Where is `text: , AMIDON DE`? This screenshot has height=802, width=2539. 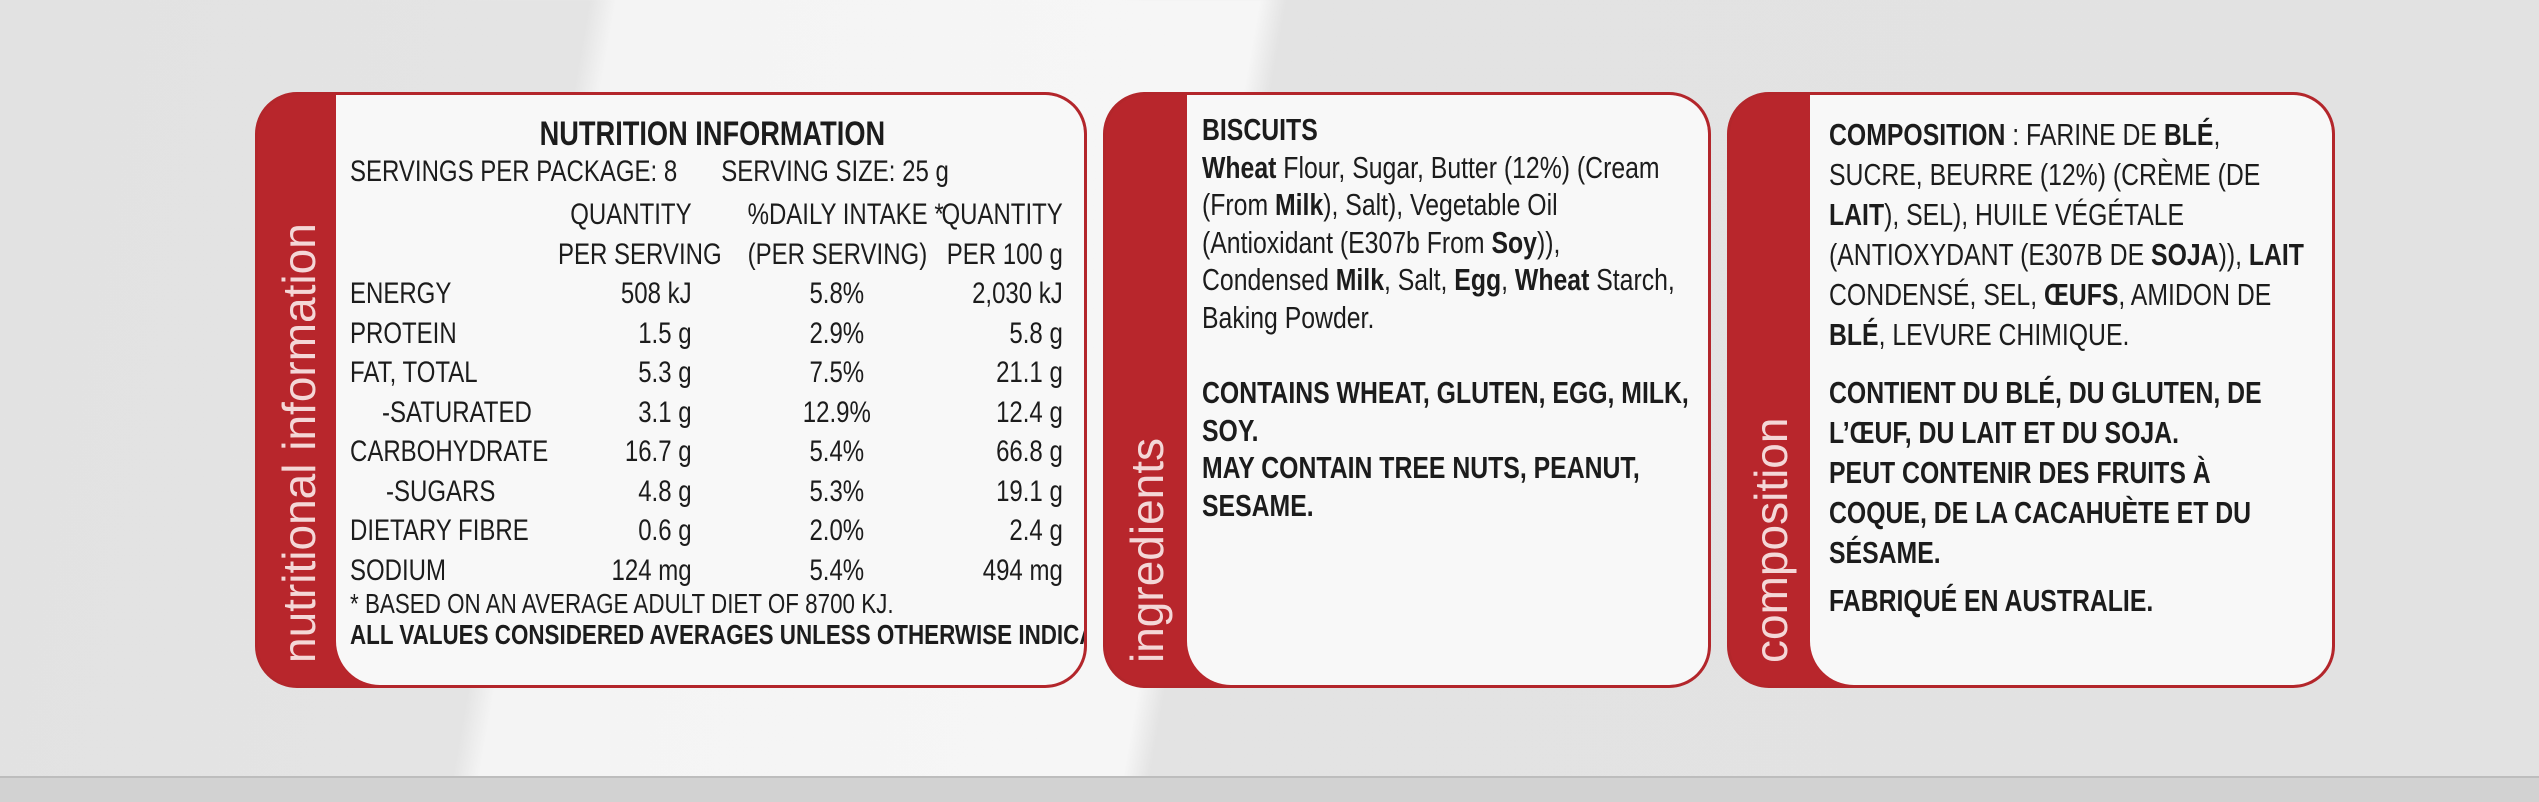
text: , AMIDON DE is located at coordinates (2195, 294).